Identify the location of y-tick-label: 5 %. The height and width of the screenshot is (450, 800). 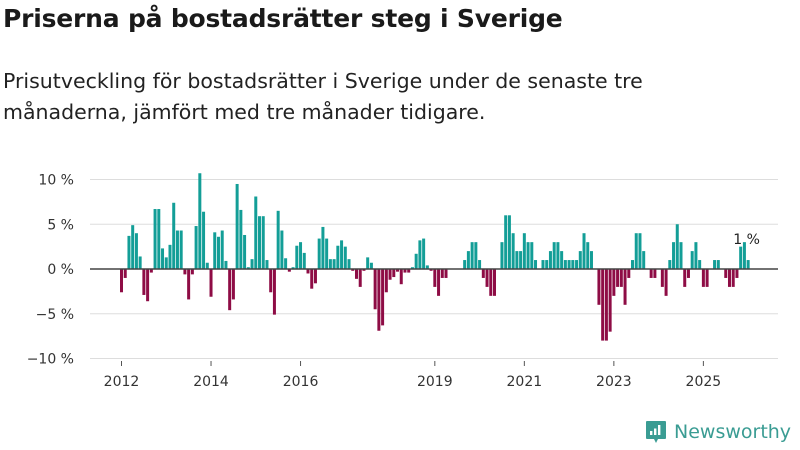
(60, 225).